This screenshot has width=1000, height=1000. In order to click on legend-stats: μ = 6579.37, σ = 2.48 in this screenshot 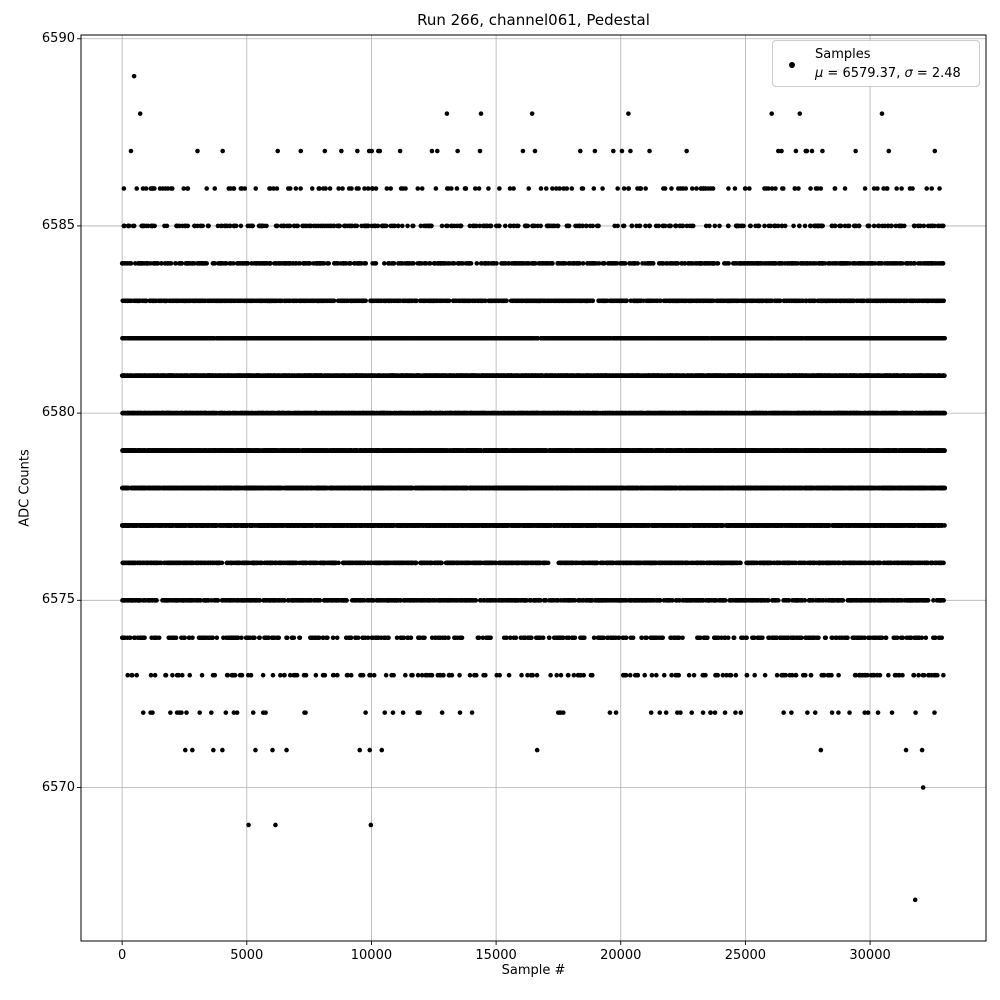, I will do `click(888, 73)`.